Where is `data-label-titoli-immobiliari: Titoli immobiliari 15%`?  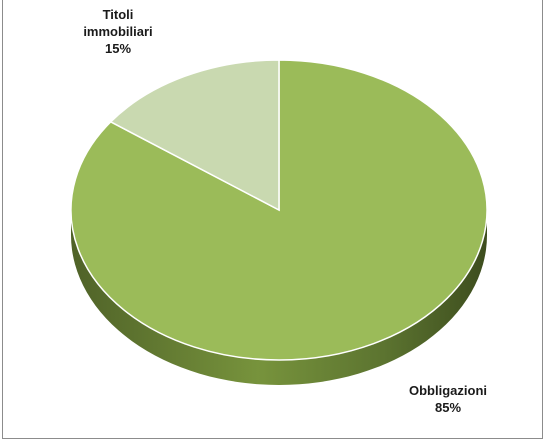 data-label-titoli-immobiliari: Titoli immobiliari 15% is located at coordinates (118, 31).